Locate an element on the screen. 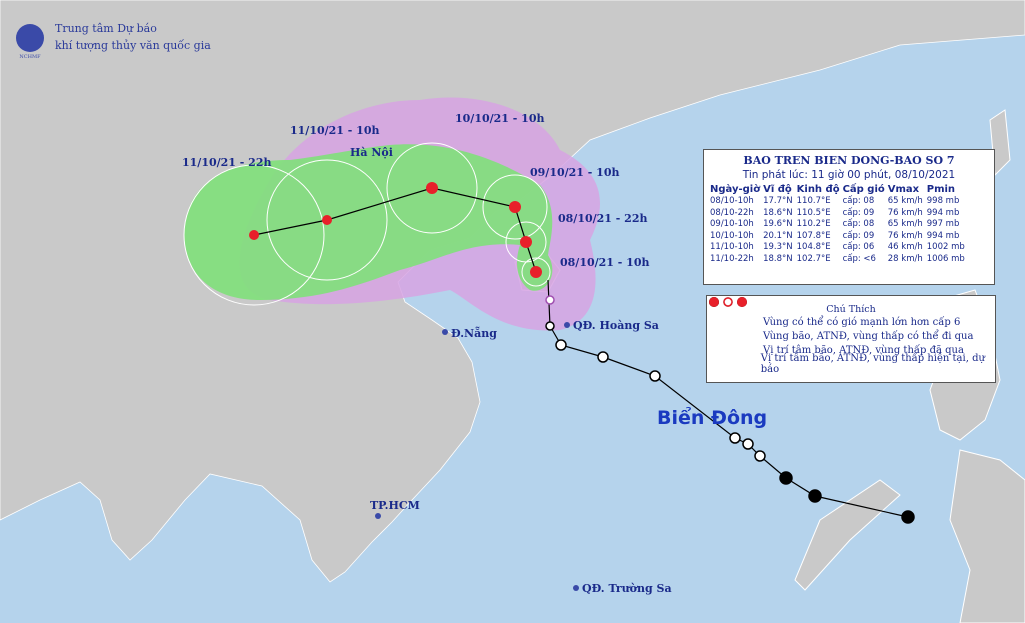  radius-circles is located at coordinates (367, 224).